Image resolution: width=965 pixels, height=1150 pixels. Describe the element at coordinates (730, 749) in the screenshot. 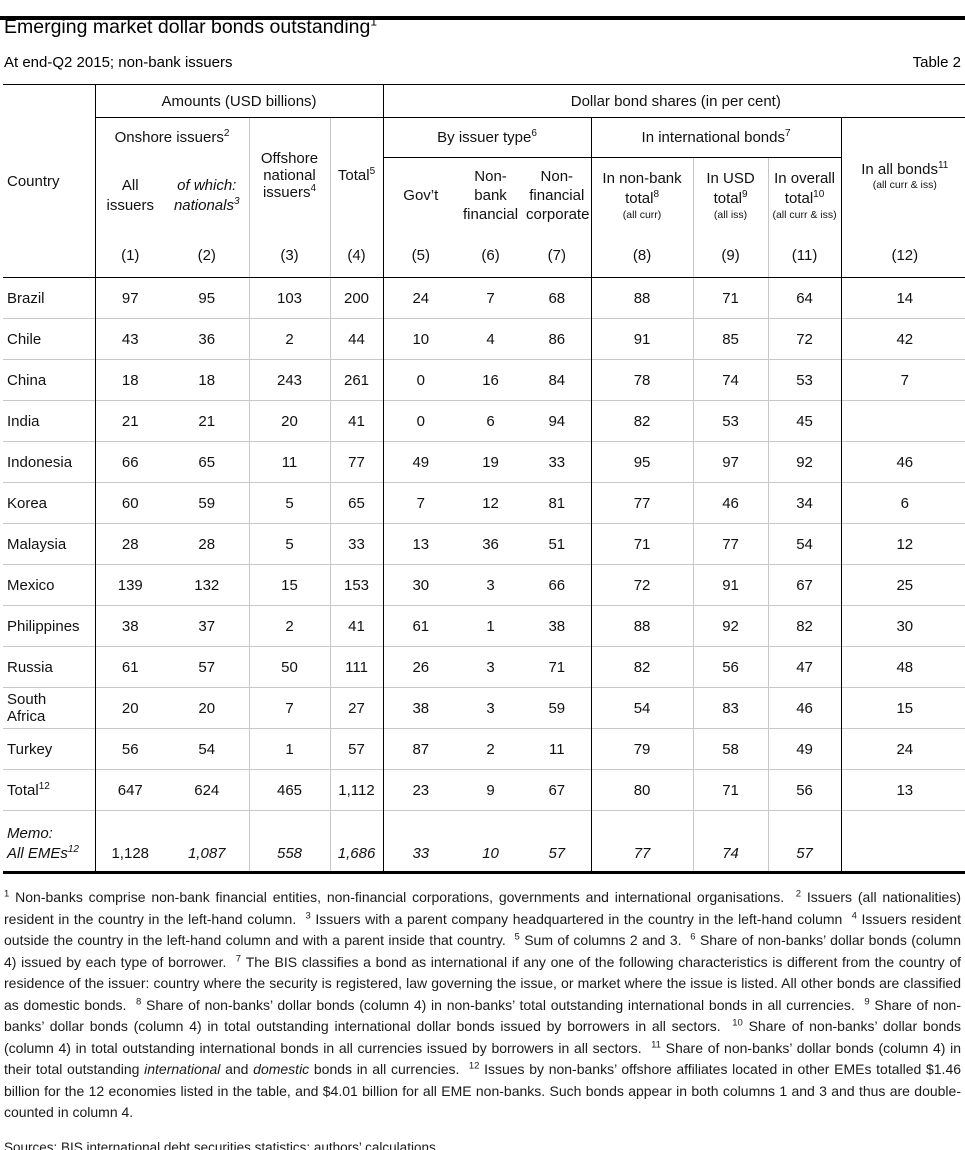

I see `cell: 58` at that location.